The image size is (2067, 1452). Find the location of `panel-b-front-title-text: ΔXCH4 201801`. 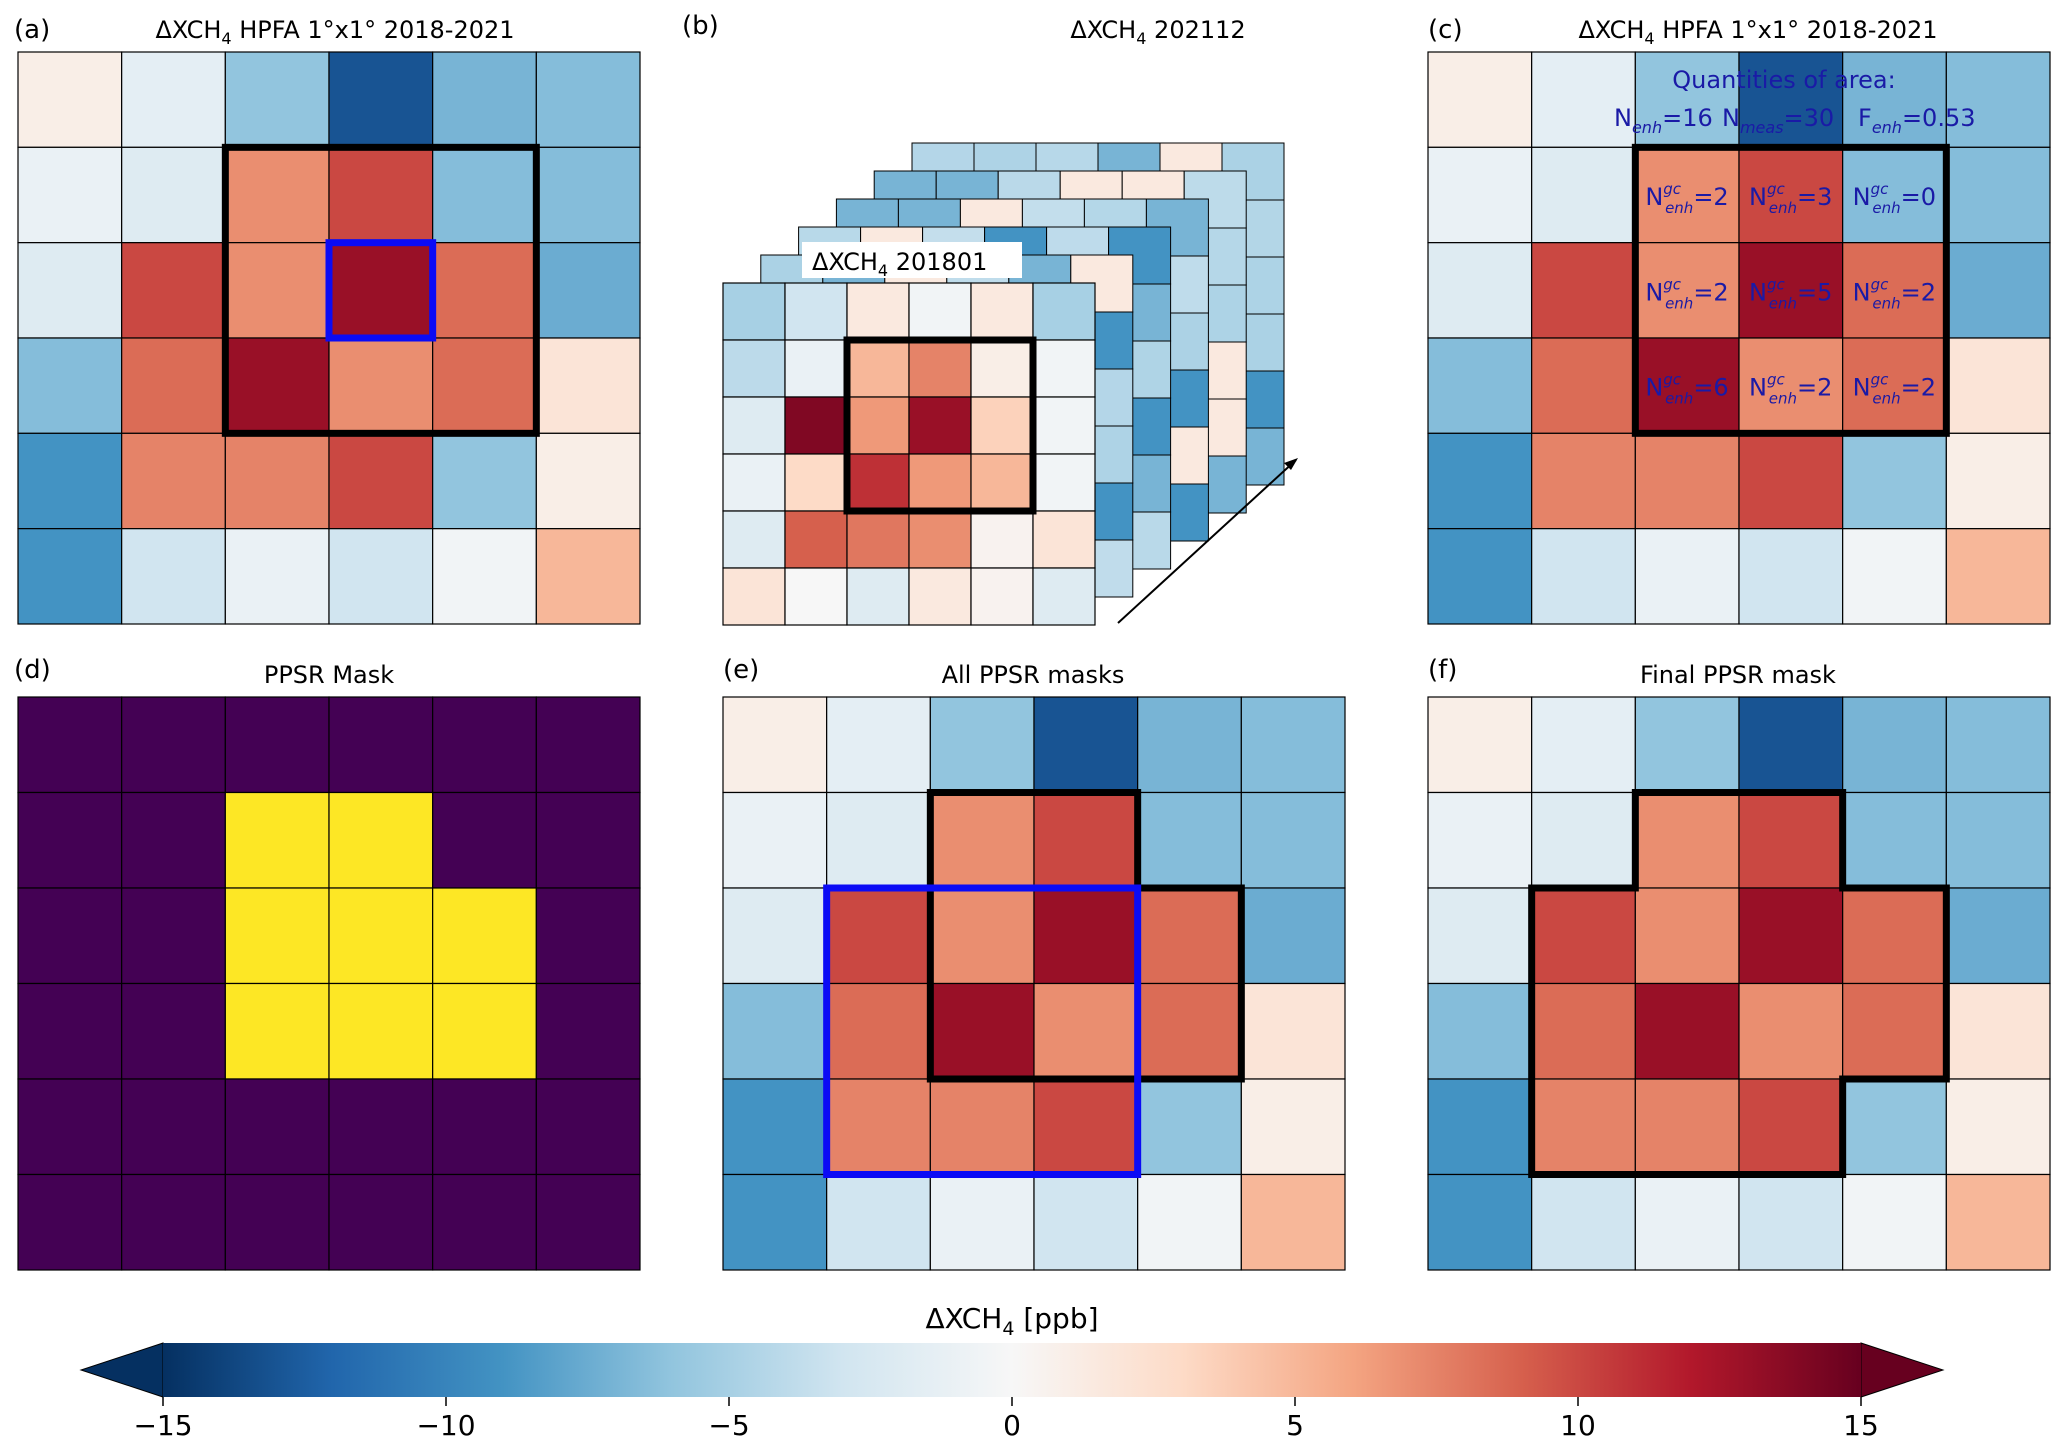

panel-b-front-title-text: ΔXCH4 201801 is located at coordinates (899, 264).